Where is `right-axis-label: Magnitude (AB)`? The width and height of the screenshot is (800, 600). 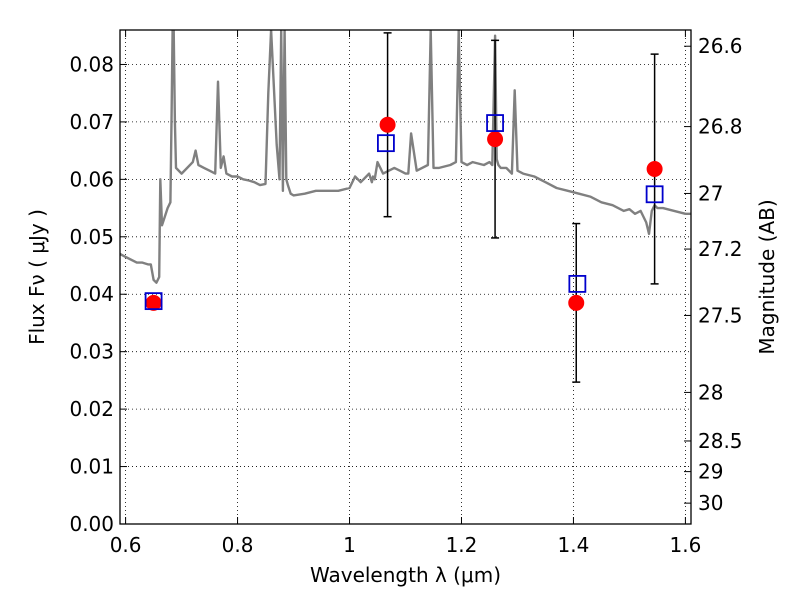
right-axis-label: Magnitude (AB) is located at coordinates (767, 276).